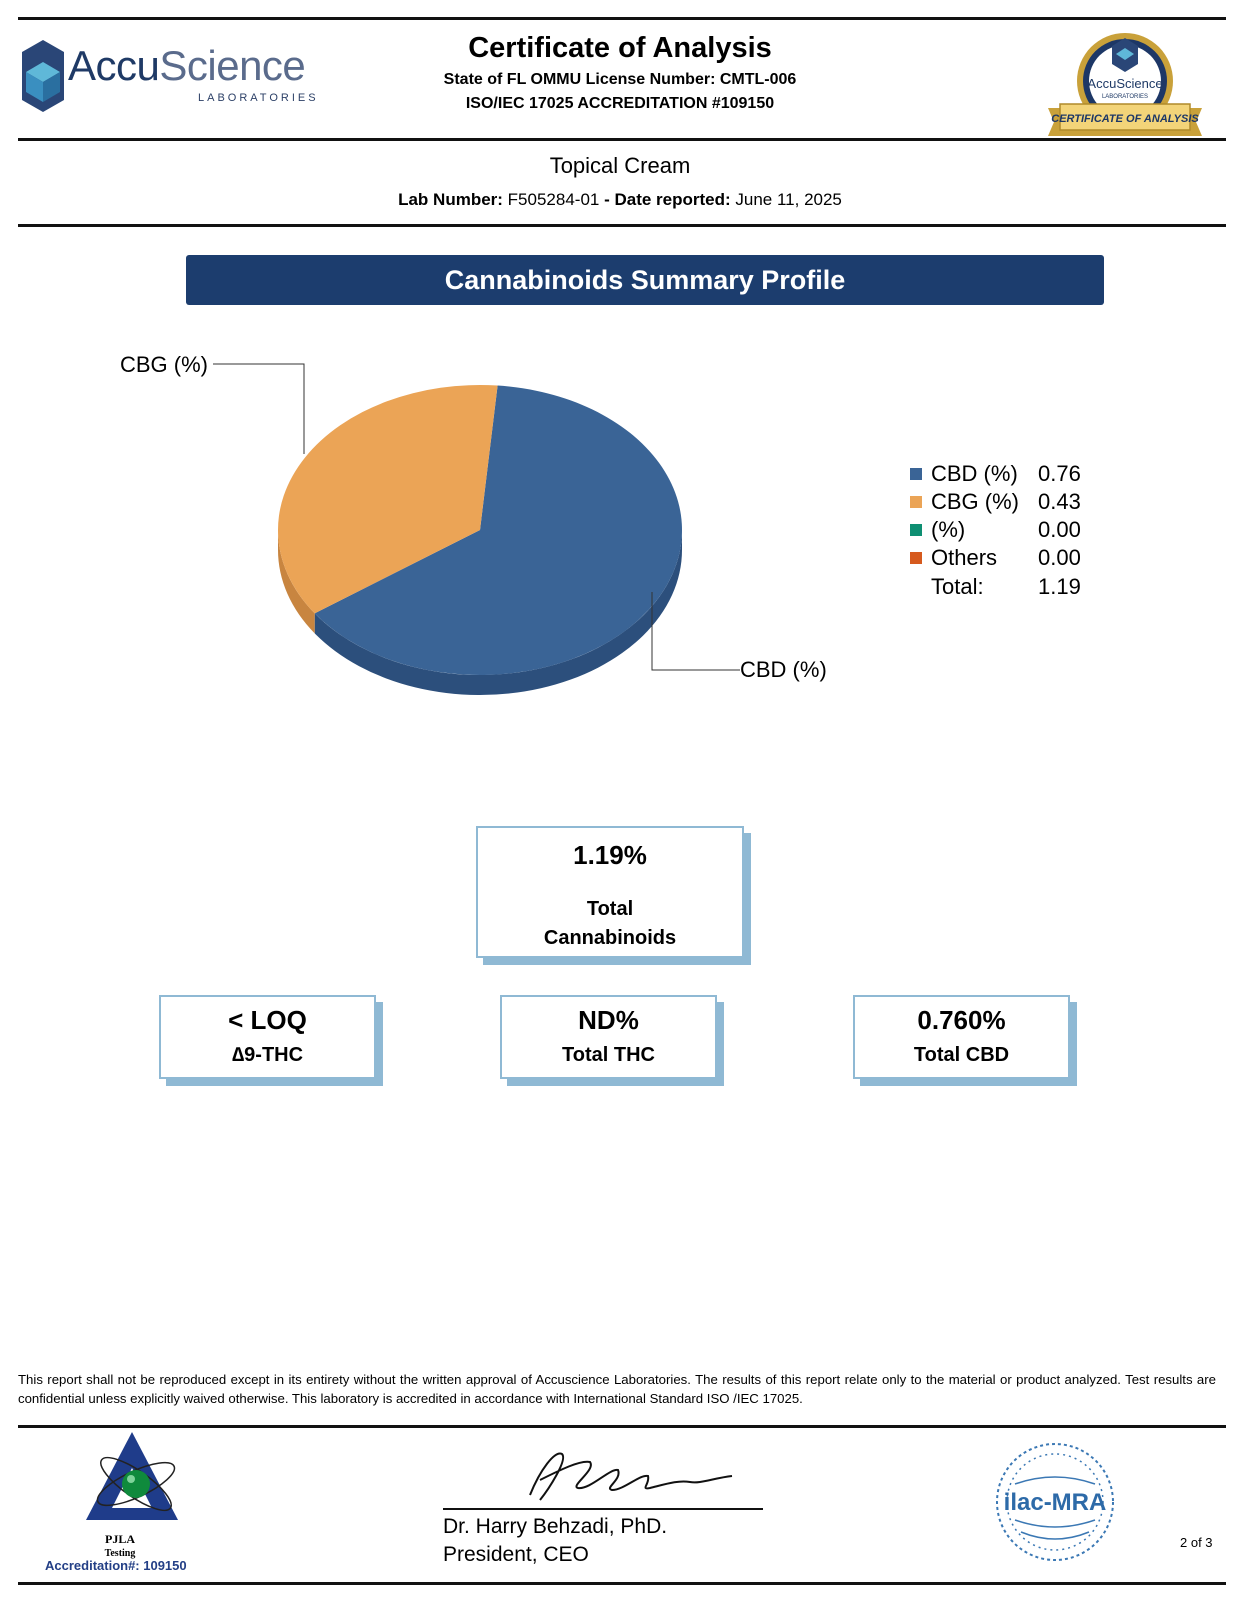 The width and height of the screenshot is (1240, 1605). Describe the element at coordinates (620, 103) in the screenshot. I see `accreditation-number: ISO/IEC 17025 ACCREDITATION #109150` at that location.